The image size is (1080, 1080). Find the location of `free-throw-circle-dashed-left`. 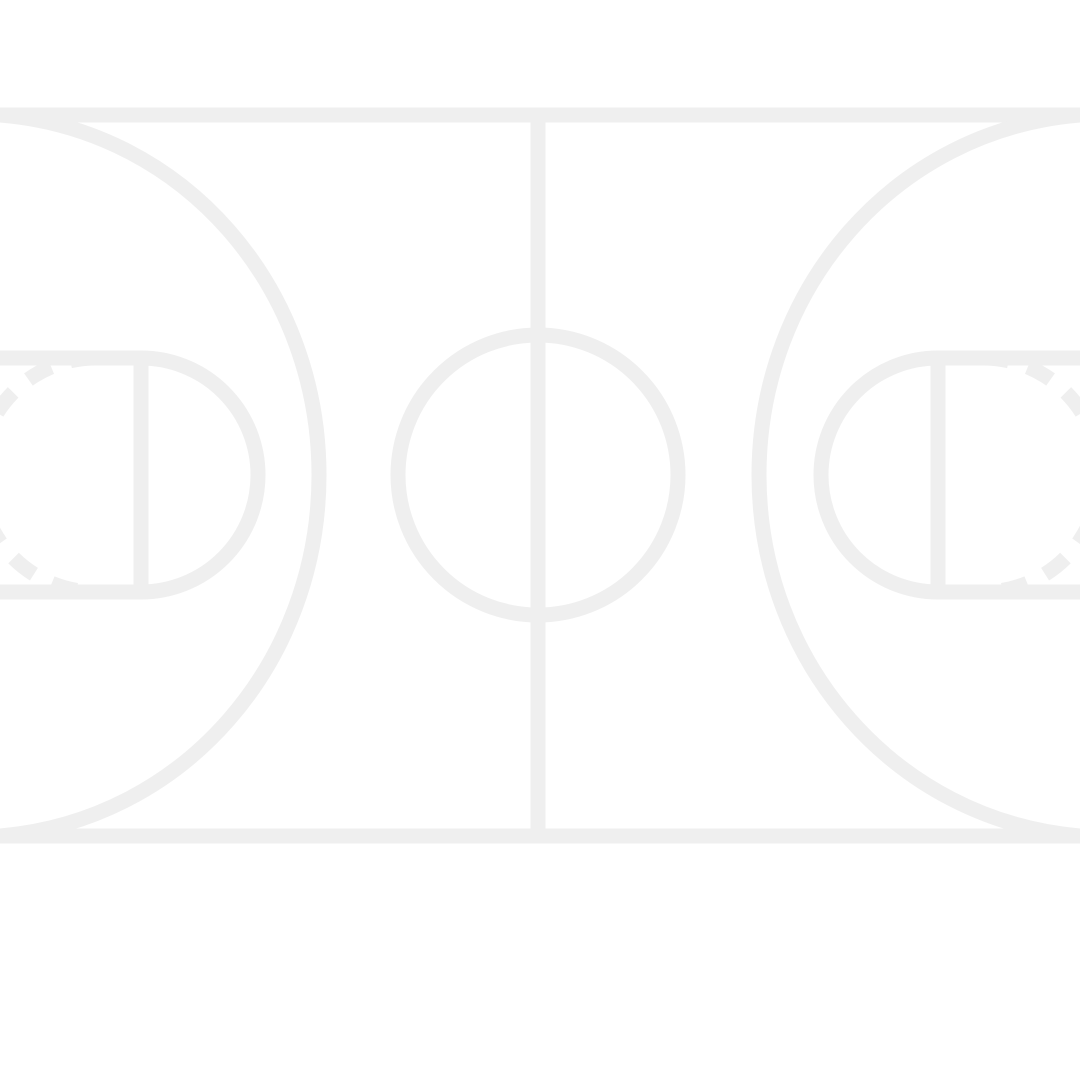

free-throw-circle-dashed-left is located at coordinates (48, 475).